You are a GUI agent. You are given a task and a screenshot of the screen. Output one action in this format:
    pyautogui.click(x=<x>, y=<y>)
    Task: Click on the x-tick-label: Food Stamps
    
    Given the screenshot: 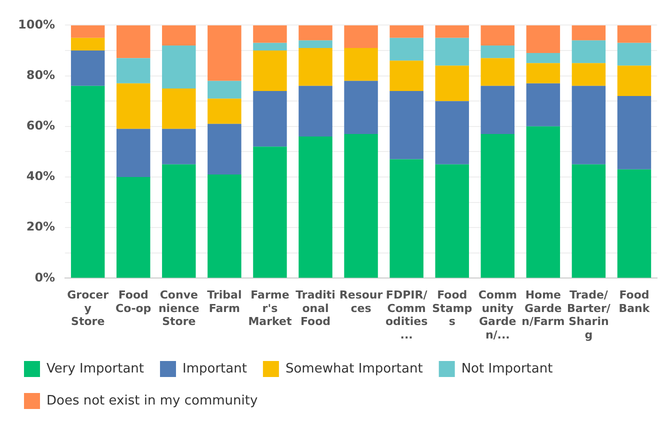 What is the action you would take?
    pyautogui.click(x=452, y=308)
    